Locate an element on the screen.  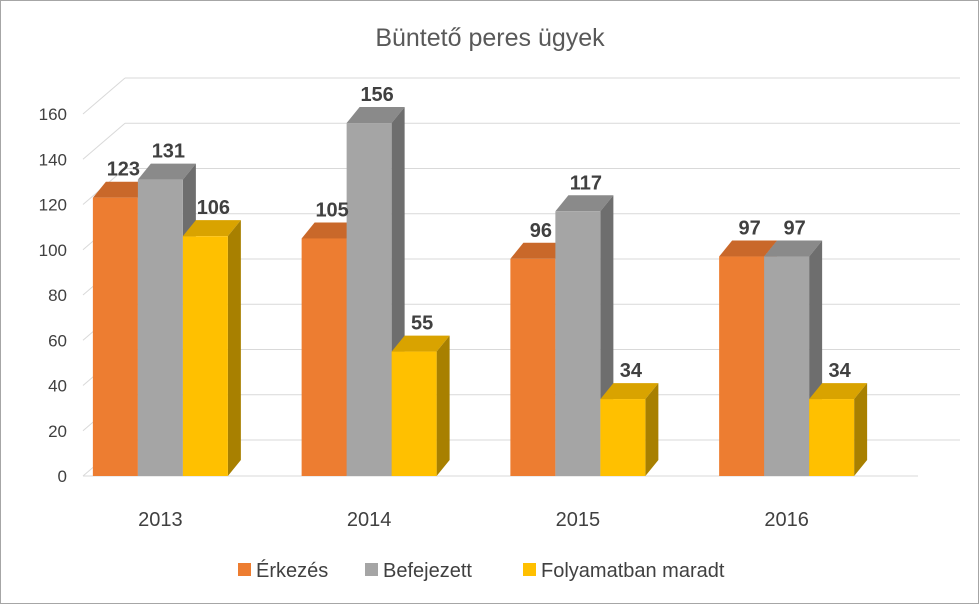
x-axis-category-labels: 2013 2014 2015 2016 is located at coordinates (473, 520).